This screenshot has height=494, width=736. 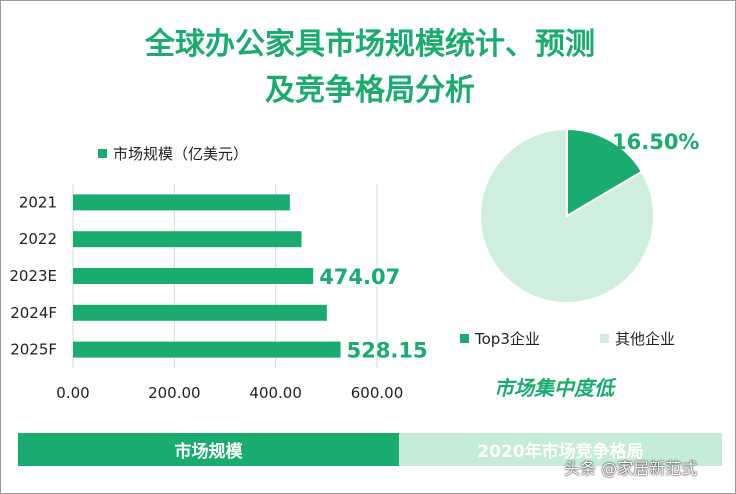 What do you see at coordinates (174, 393) in the screenshot?
I see `x-tick-label: 200.00` at bounding box center [174, 393].